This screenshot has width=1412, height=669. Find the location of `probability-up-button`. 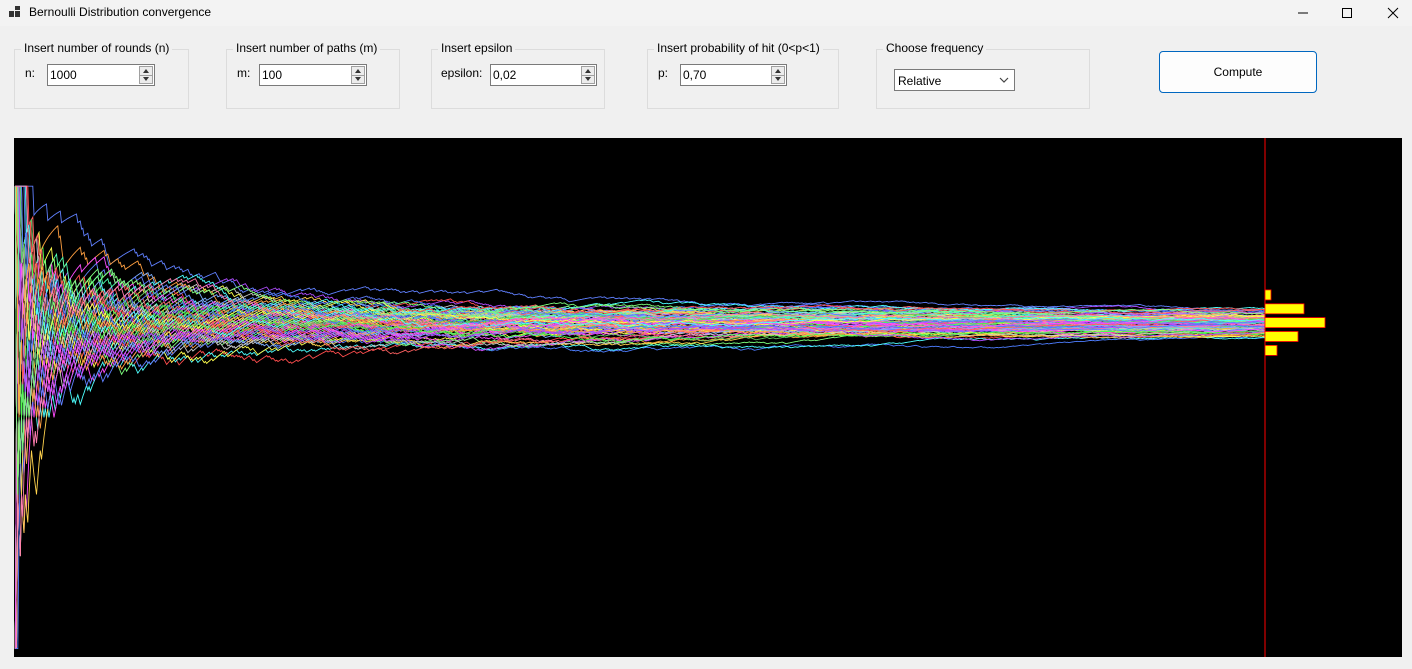

probability-up-button is located at coordinates (778, 70).